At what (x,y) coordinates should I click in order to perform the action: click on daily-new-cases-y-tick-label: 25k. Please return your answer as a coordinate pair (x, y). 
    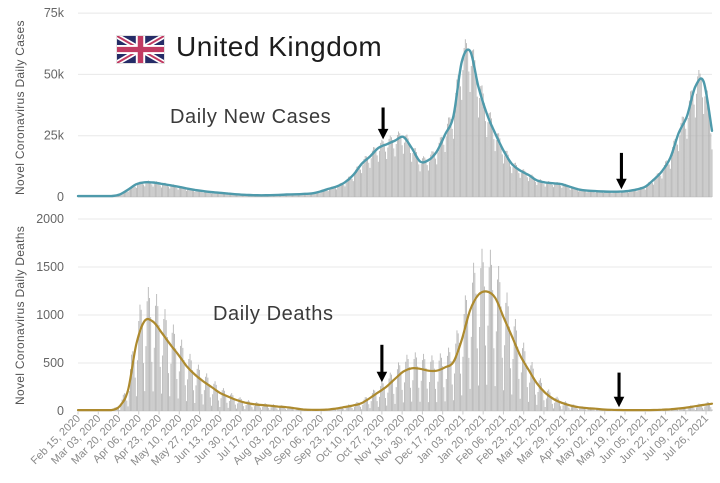
    Looking at the image, I should click on (54, 136).